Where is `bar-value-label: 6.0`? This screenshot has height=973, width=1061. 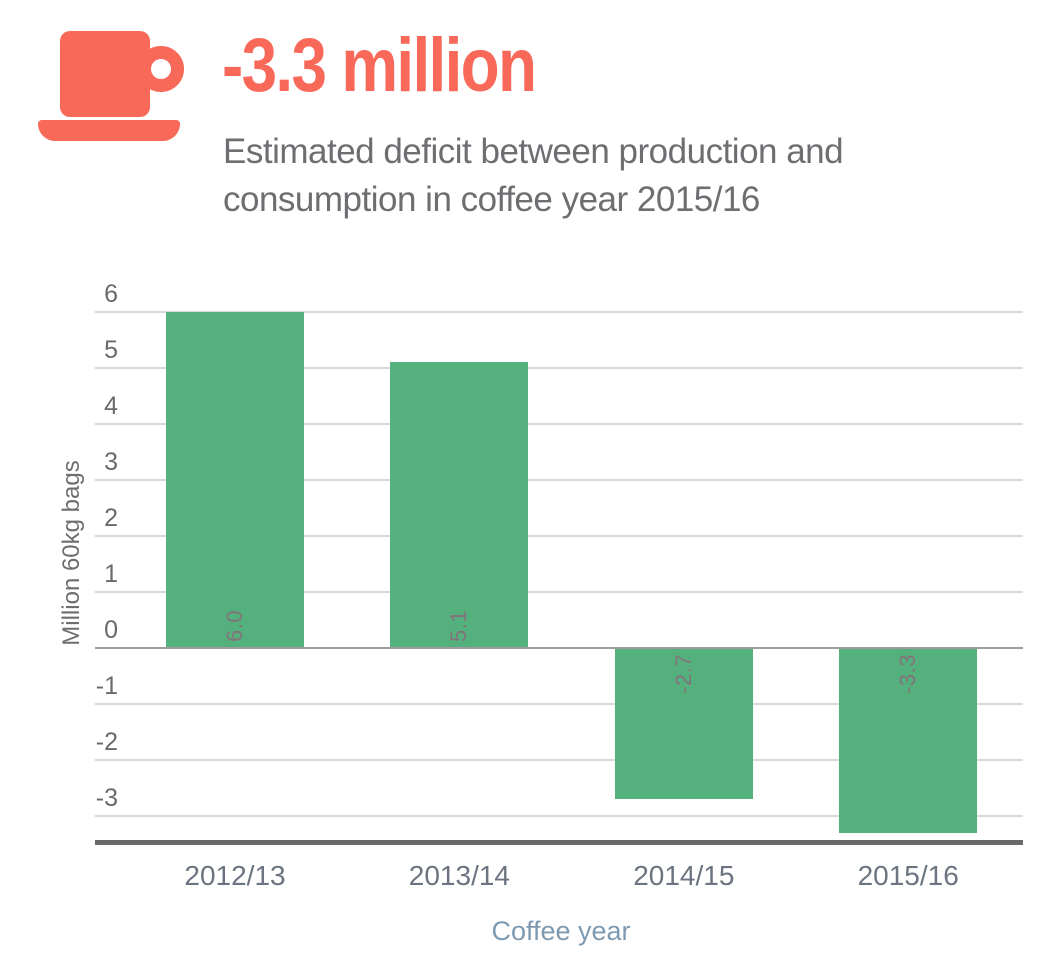
bar-value-label: 6.0 is located at coordinates (234, 625).